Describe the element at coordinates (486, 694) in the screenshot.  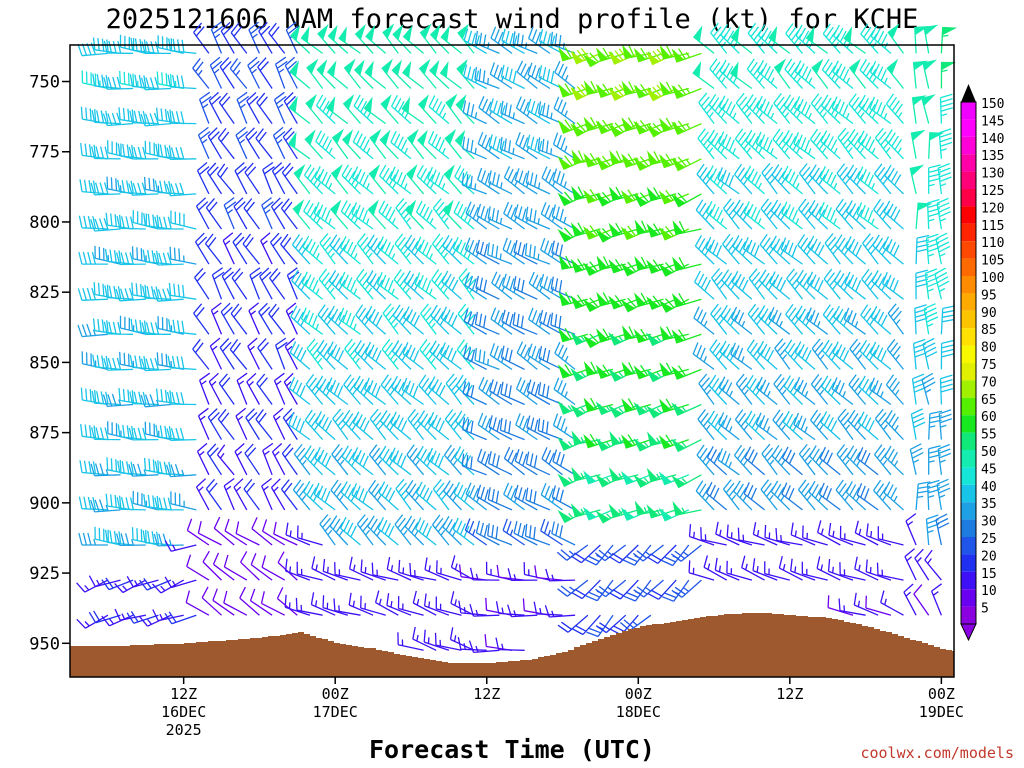
I see `x-tick-label: 12Z` at that location.